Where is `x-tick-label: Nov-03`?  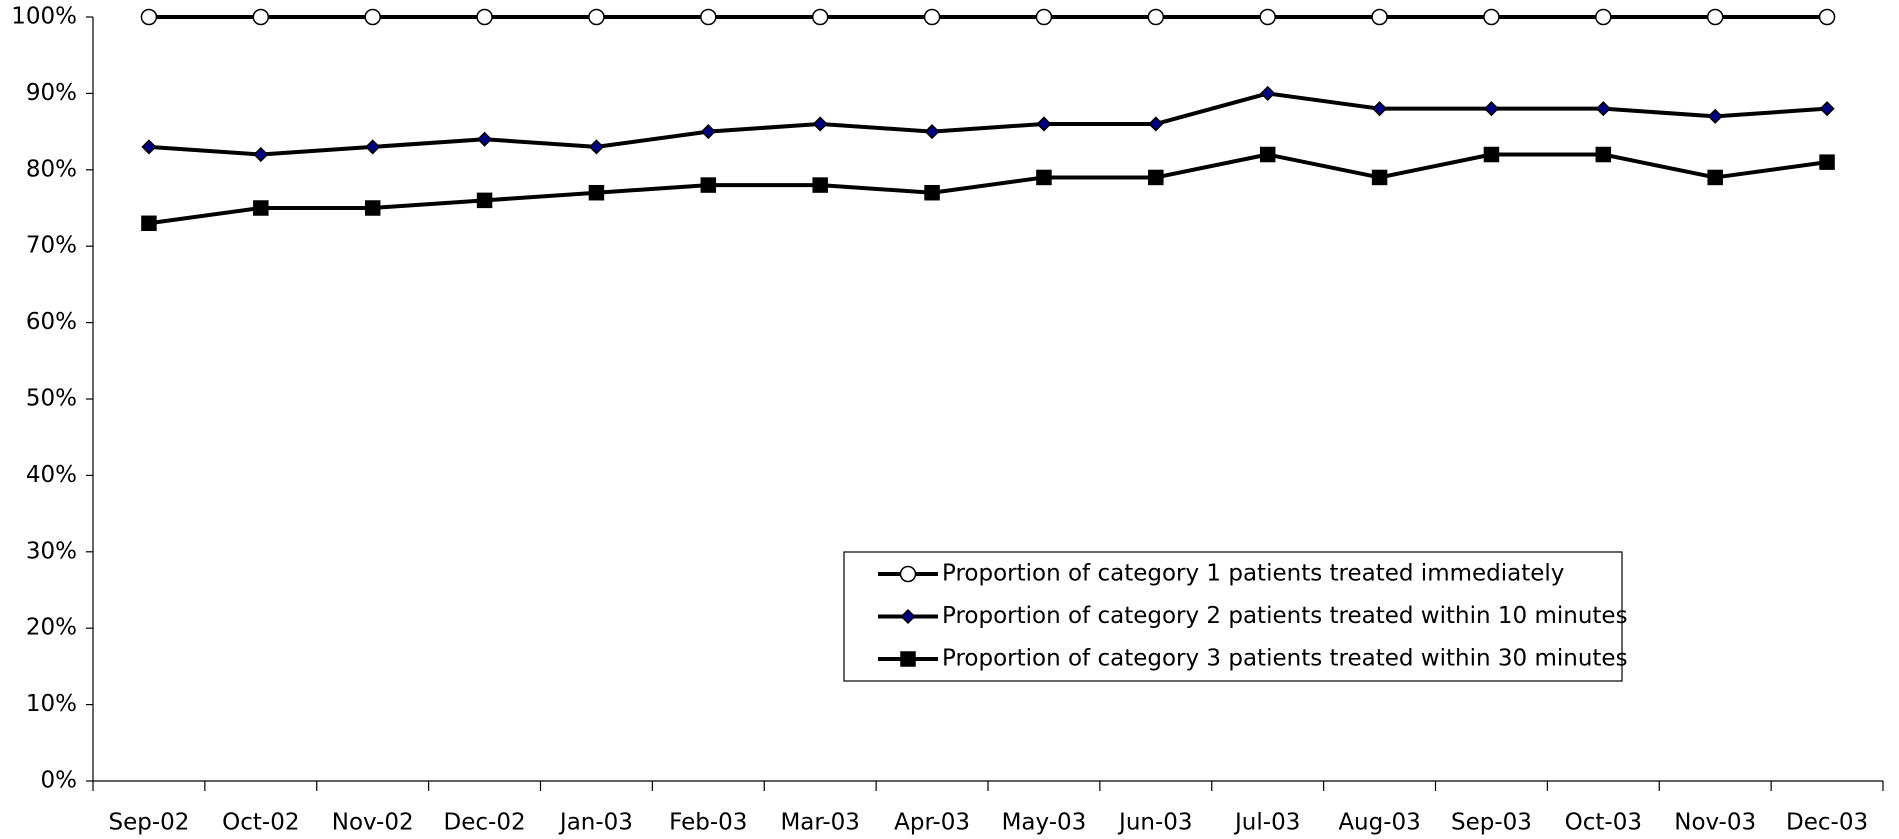
x-tick-label: Nov-03 is located at coordinates (1715, 823).